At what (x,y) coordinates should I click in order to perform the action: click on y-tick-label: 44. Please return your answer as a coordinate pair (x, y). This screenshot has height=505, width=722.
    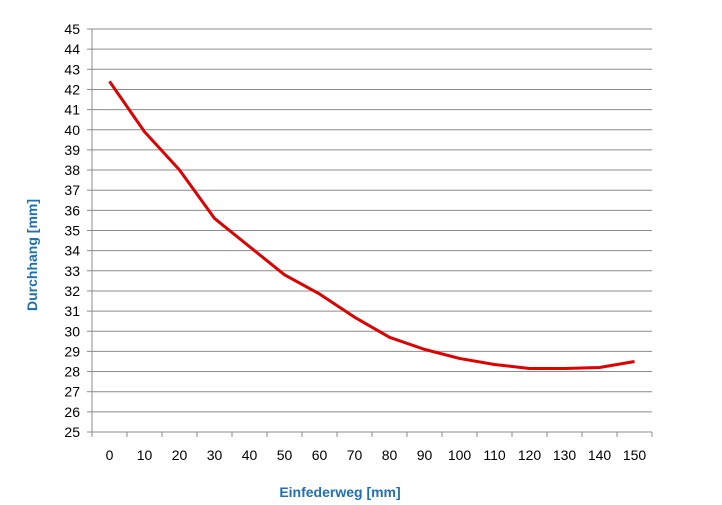
    Looking at the image, I should click on (72, 49).